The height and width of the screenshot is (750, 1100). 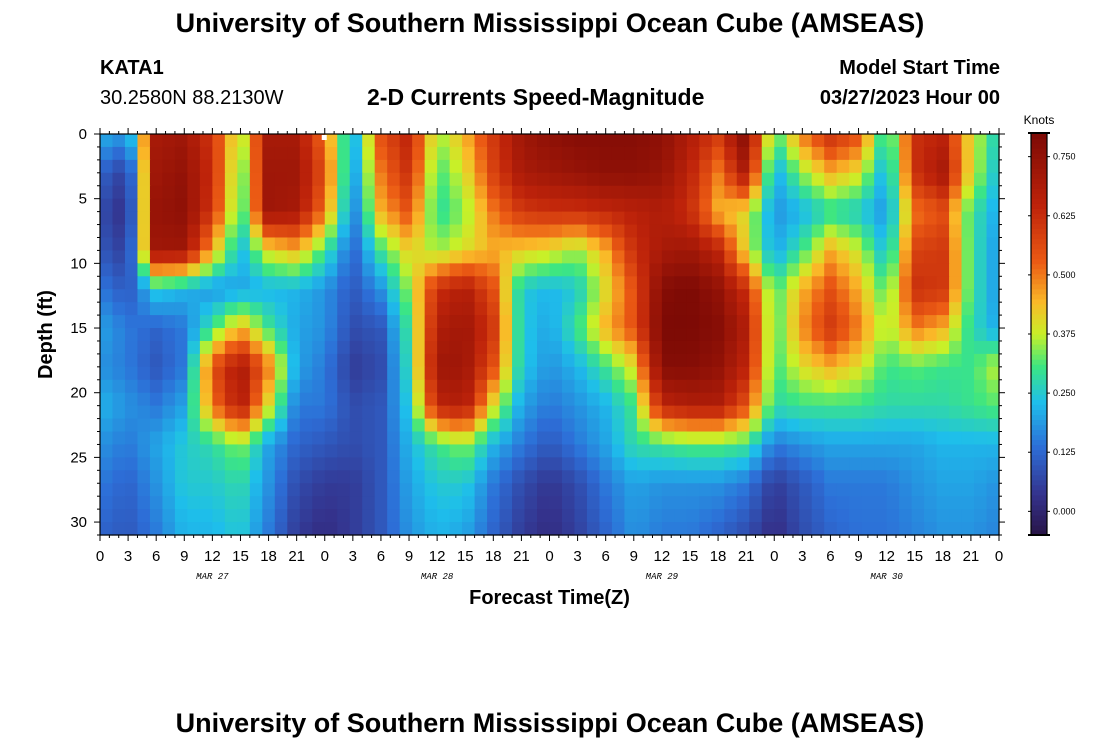 What do you see at coordinates (268, 556) in the screenshot?
I see `x-tick-label: 18` at bounding box center [268, 556].